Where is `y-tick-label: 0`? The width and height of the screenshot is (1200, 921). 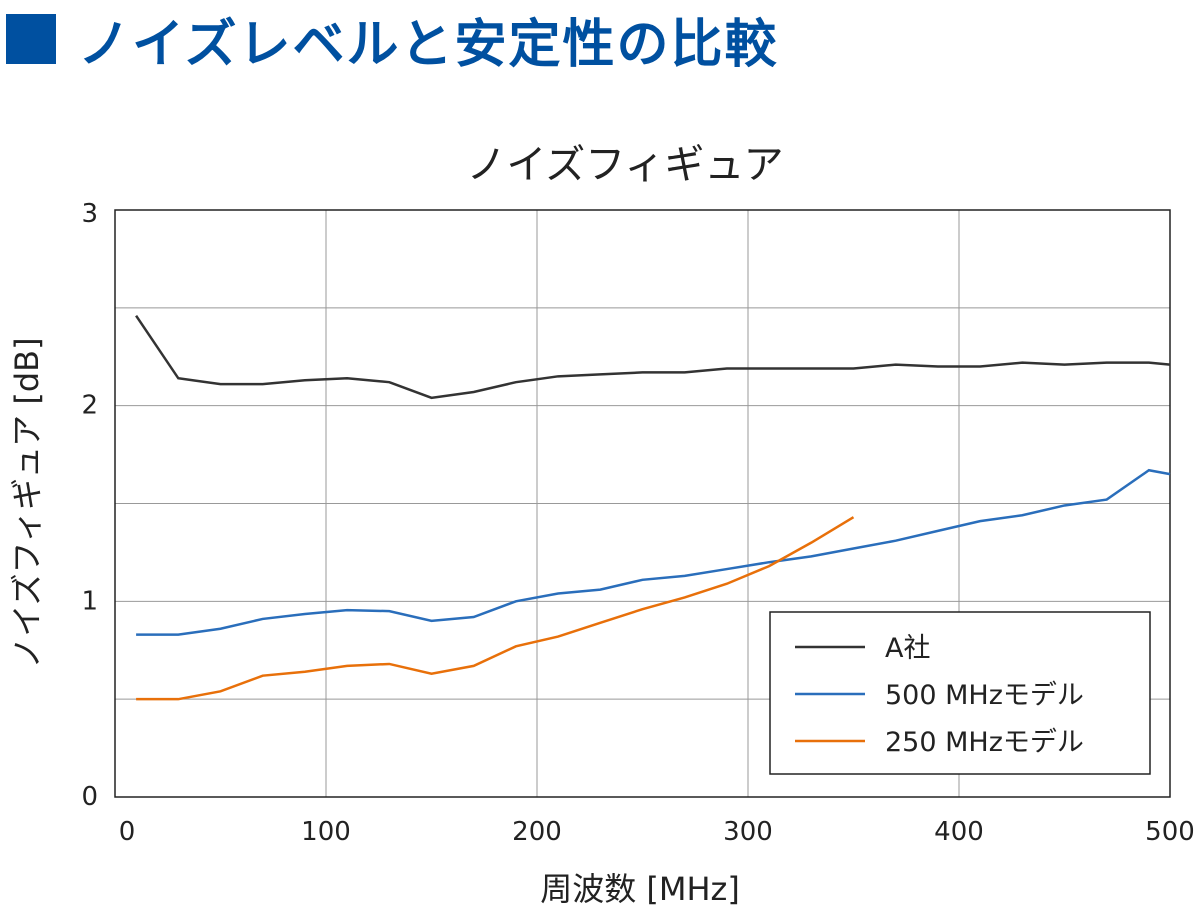
y-tick-label: 0 is located at coordinates (89, 797).